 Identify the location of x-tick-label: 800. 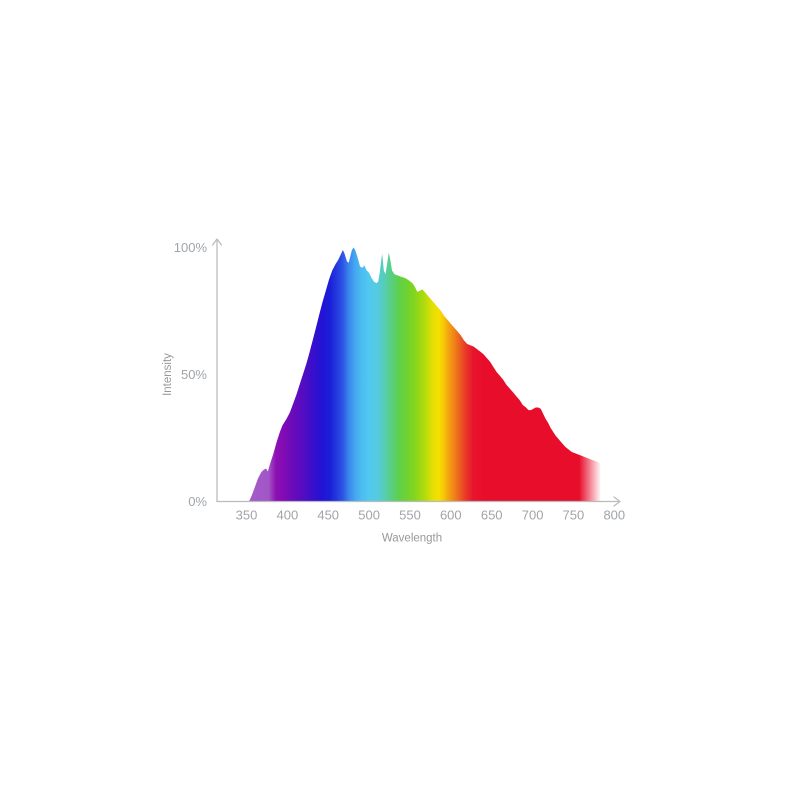
(614, 515).